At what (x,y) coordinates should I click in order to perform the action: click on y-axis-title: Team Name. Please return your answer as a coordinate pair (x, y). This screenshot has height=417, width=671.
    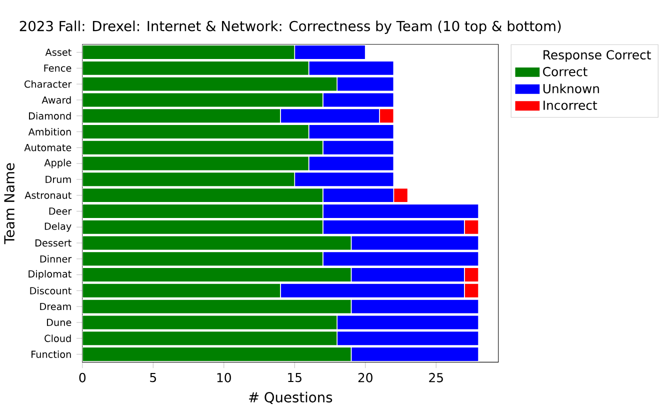
    Looking at the image, I should click on (9, 203).